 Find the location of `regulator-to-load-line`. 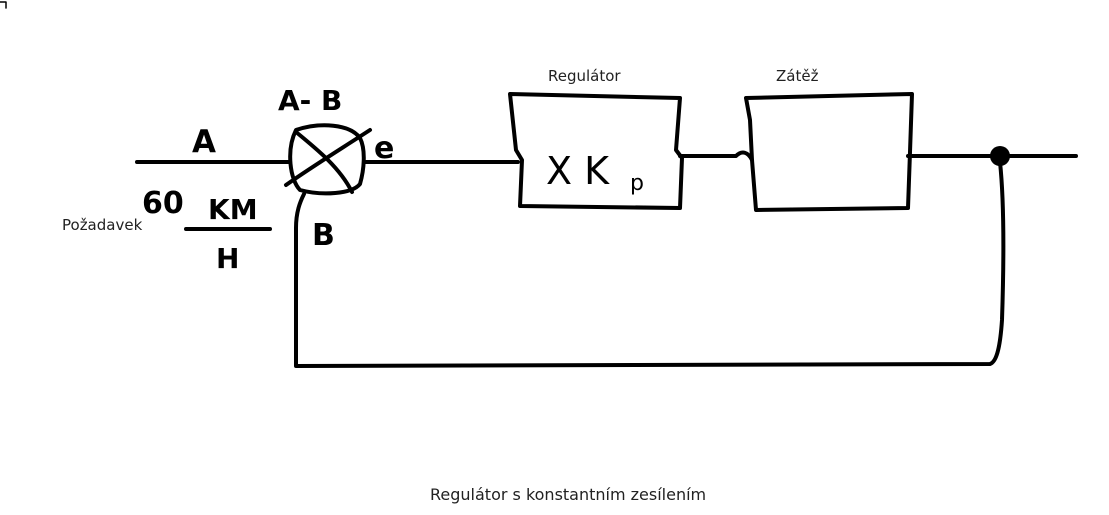

regulator-to-load-line is located at coordinates (716, 156).